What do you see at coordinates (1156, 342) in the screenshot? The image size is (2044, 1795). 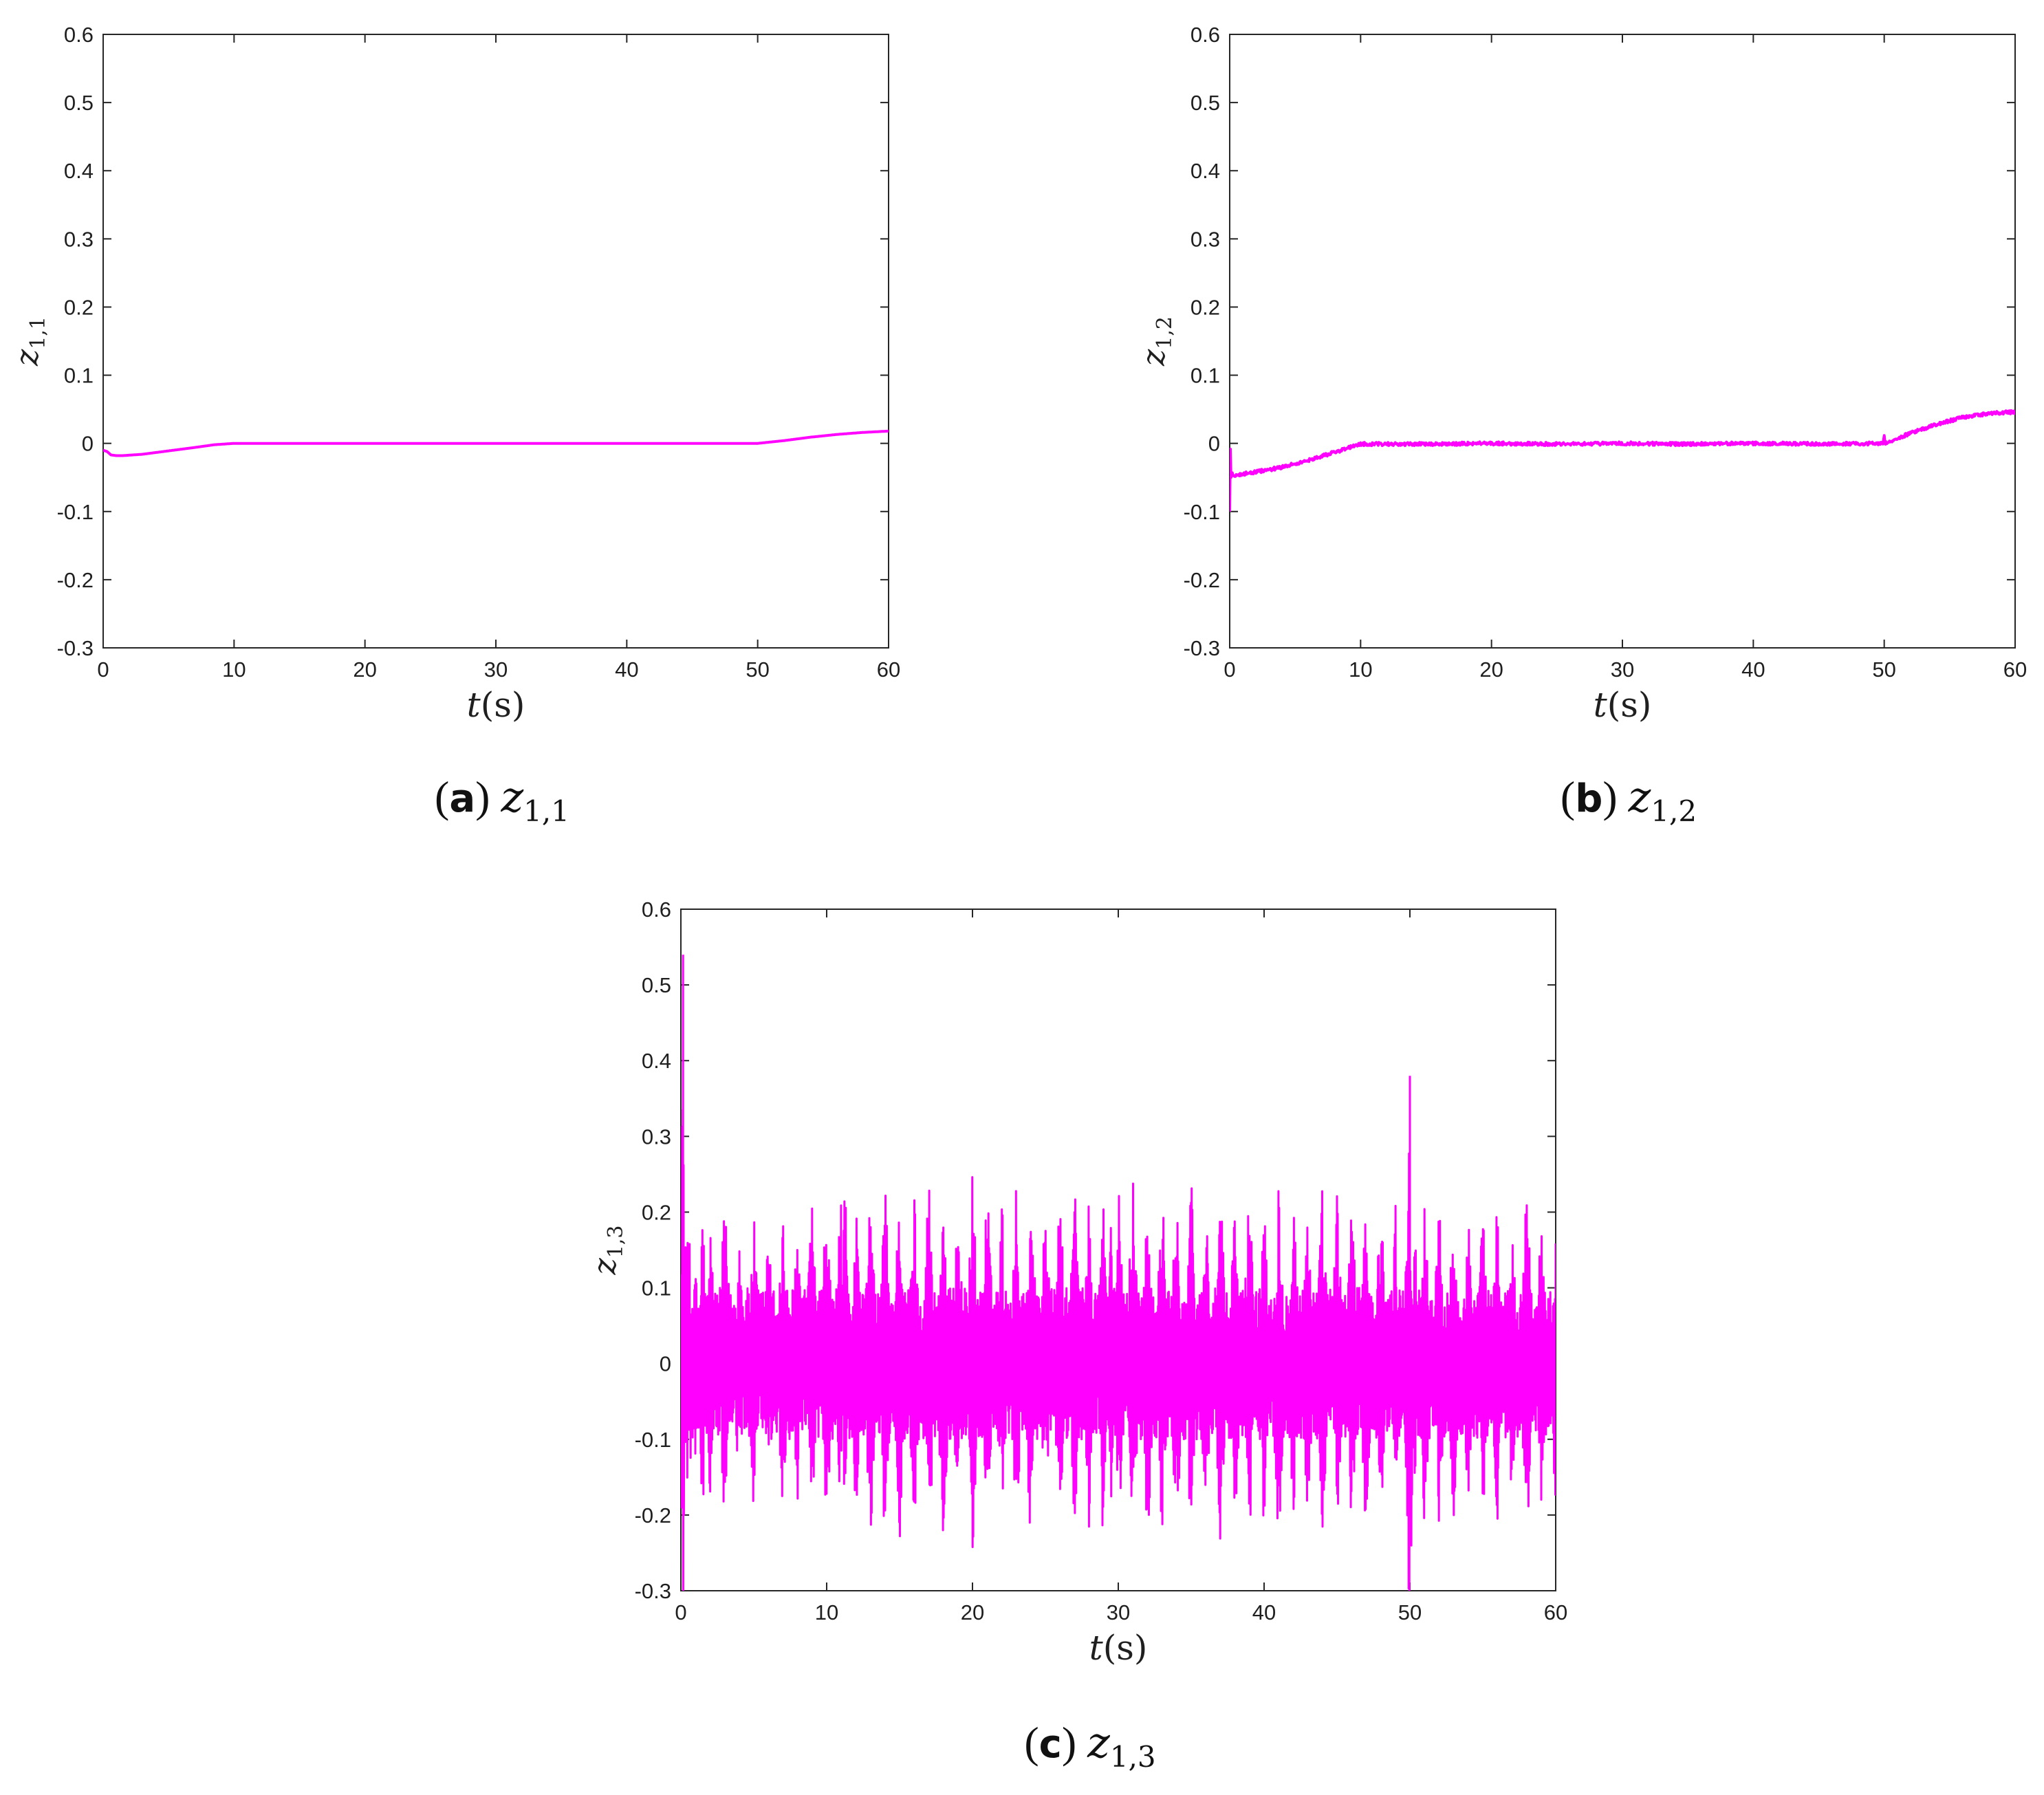 I see `y-axis-label: z1,2` at bounding box center [1156, 342].